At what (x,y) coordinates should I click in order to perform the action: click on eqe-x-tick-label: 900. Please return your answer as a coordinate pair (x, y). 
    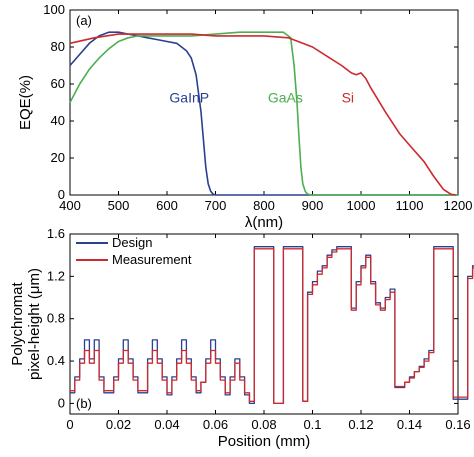
    Looking at the image, I should click on (313, 205).